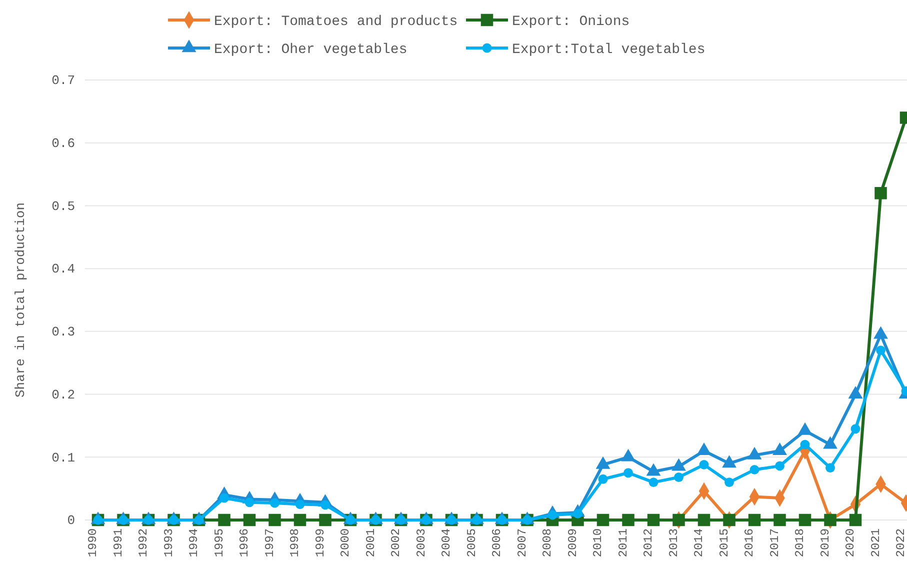  I want to click on x-tick-label: 2012, so click(649, 543).